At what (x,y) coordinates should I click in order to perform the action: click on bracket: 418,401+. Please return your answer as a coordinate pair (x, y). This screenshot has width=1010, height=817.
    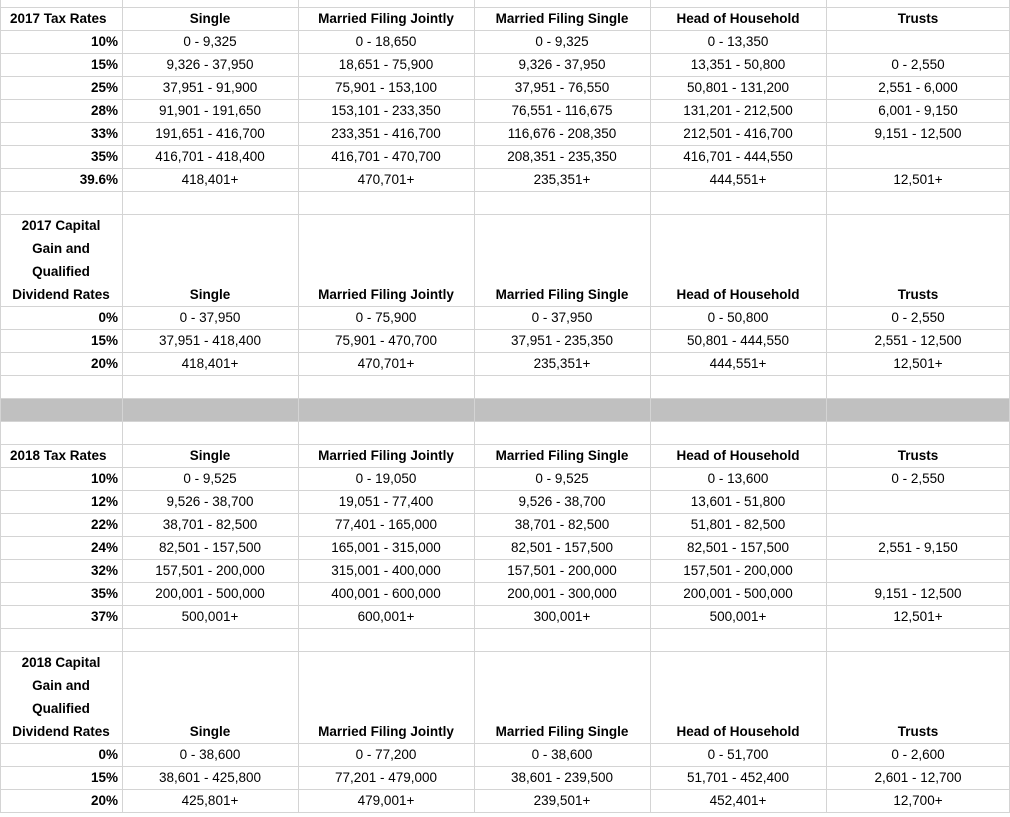
    Looking at the image, I should click on (210, 179).